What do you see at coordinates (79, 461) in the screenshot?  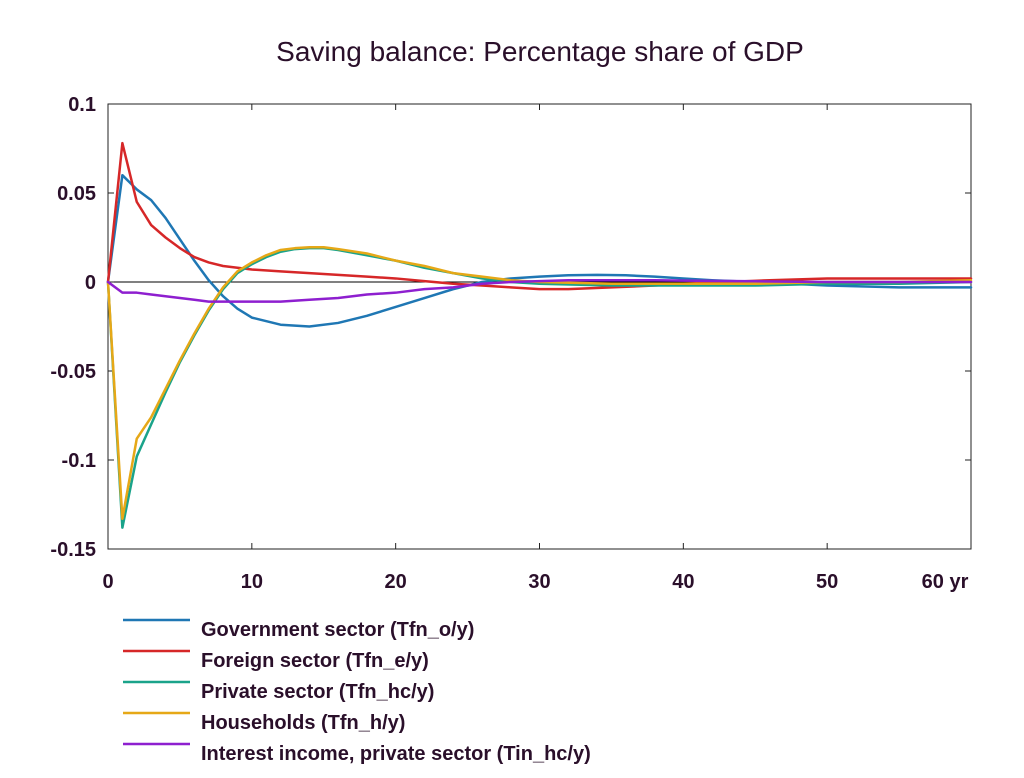 I see `y-tick-label: -0.1` at bounding box center [79, 461].